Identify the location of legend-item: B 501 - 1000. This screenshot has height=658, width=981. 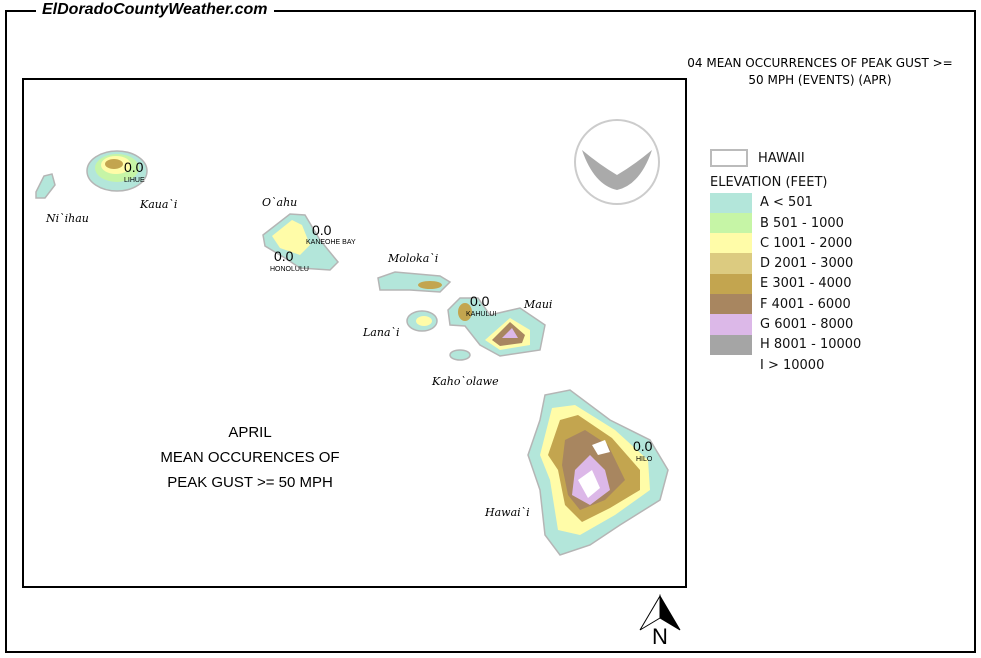
(785, 223).